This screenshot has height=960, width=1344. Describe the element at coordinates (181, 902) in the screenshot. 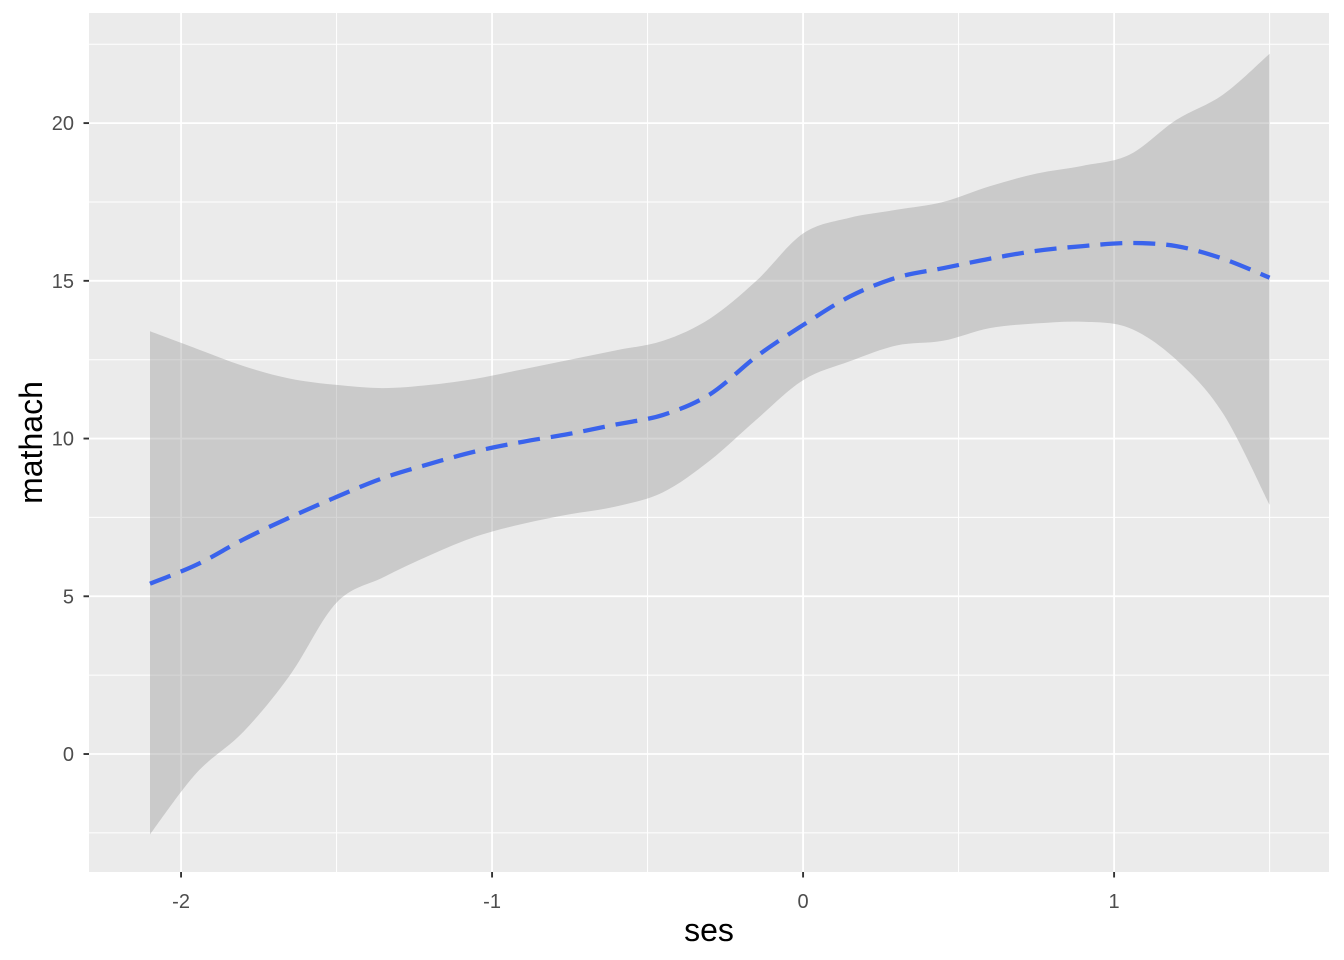

I see `x-tick-label: -2` at that location.